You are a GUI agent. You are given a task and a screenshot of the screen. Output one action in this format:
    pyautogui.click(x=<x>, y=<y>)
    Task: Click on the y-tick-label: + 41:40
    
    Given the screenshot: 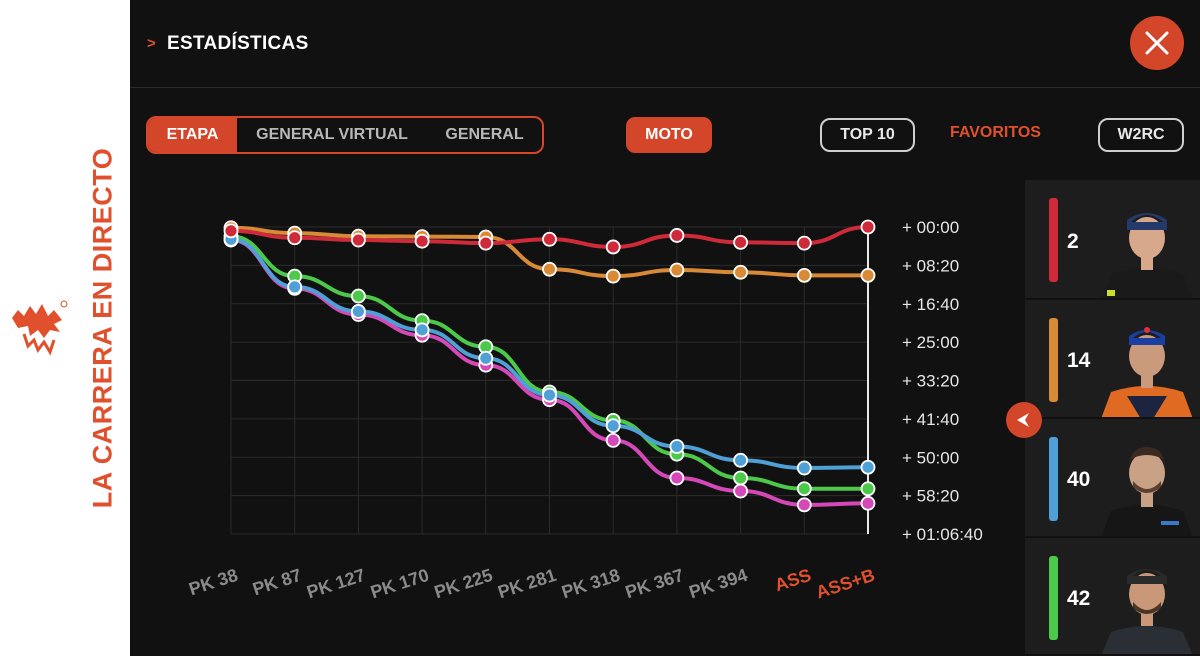 What is the action you would take?
    pyautogui.click(x=930, y=419)
    